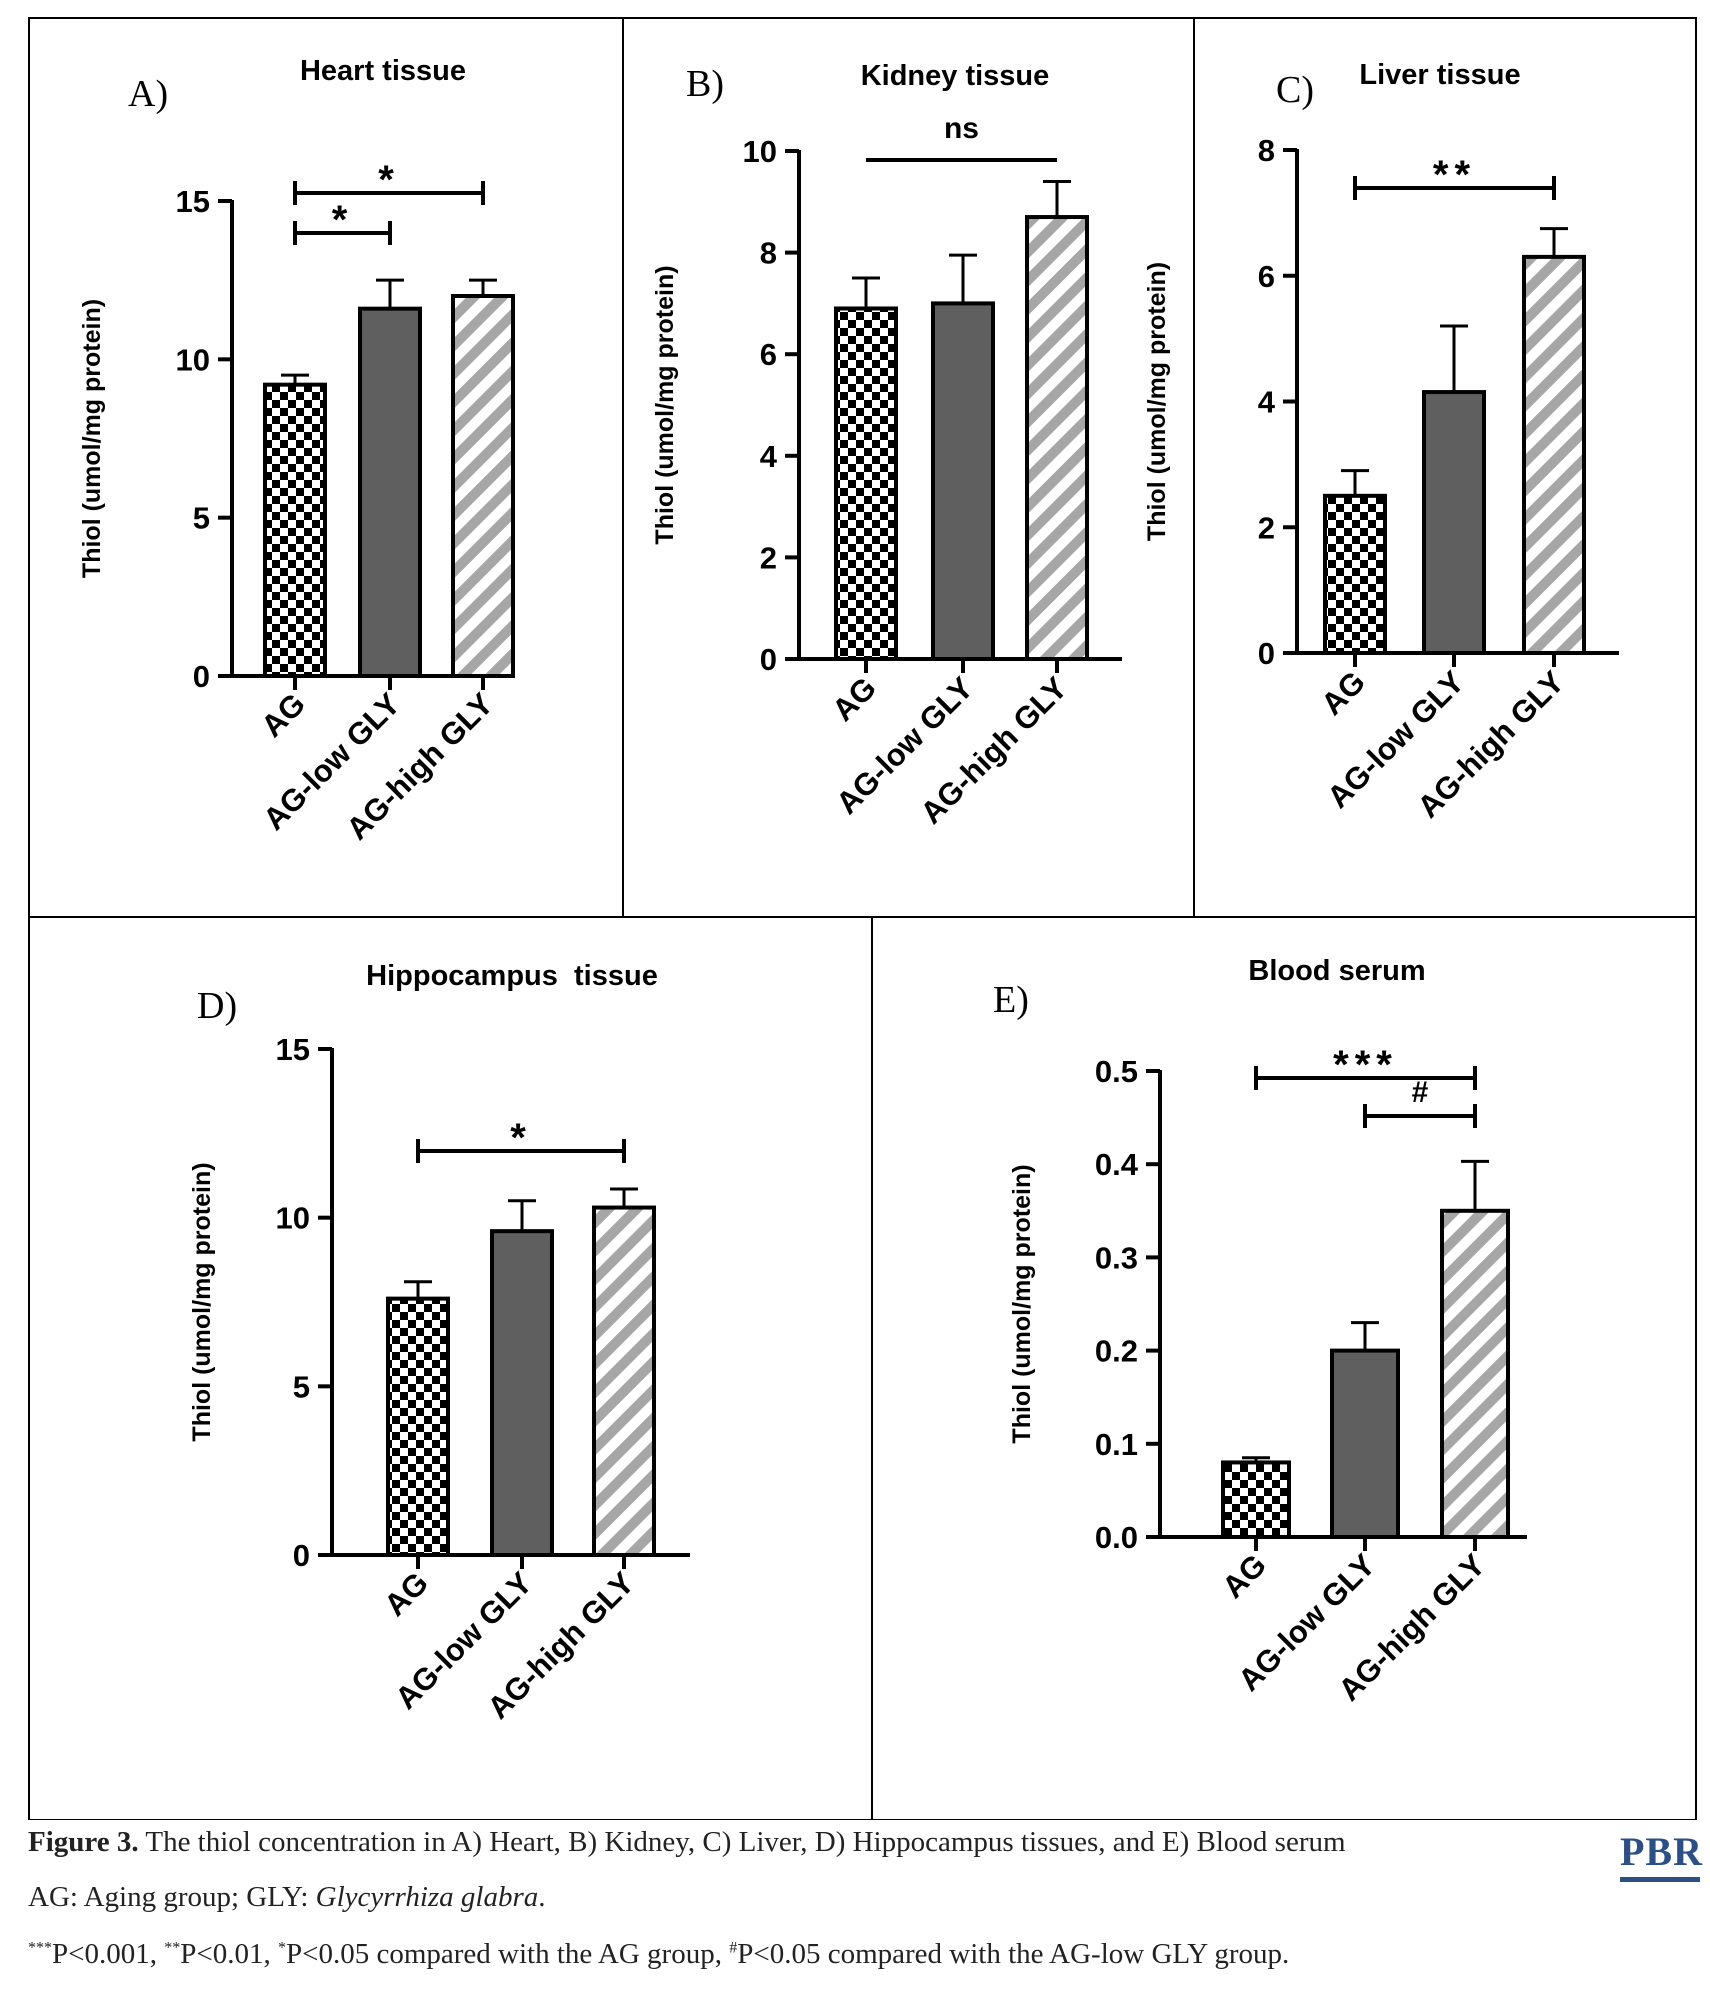  What do you see at coordinates (40, 1948) in the screenshot?
I see `sig-mark-001: ***` at bounding box center [40, 1948].